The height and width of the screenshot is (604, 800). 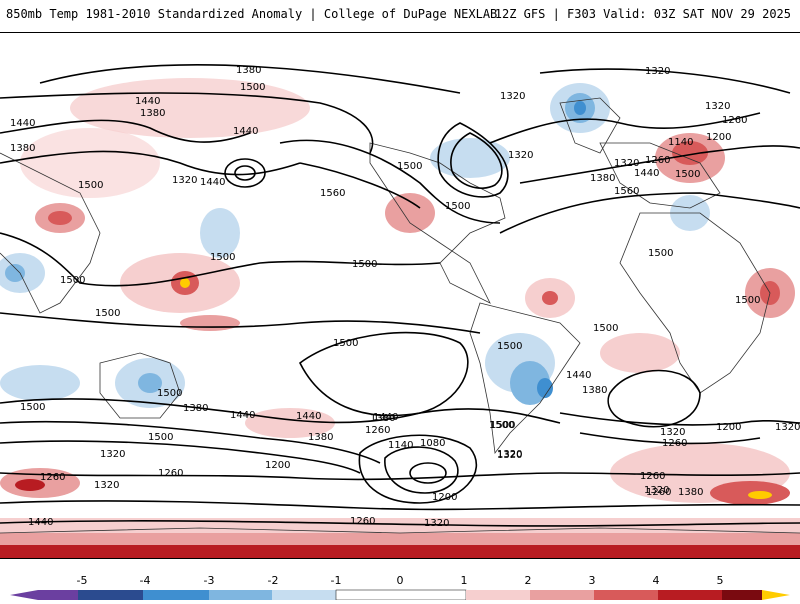 What do you see at coordinates (273, 580) in the screenshot?
I see `colorbar-tick: -2` at bounding box center [273, 580].